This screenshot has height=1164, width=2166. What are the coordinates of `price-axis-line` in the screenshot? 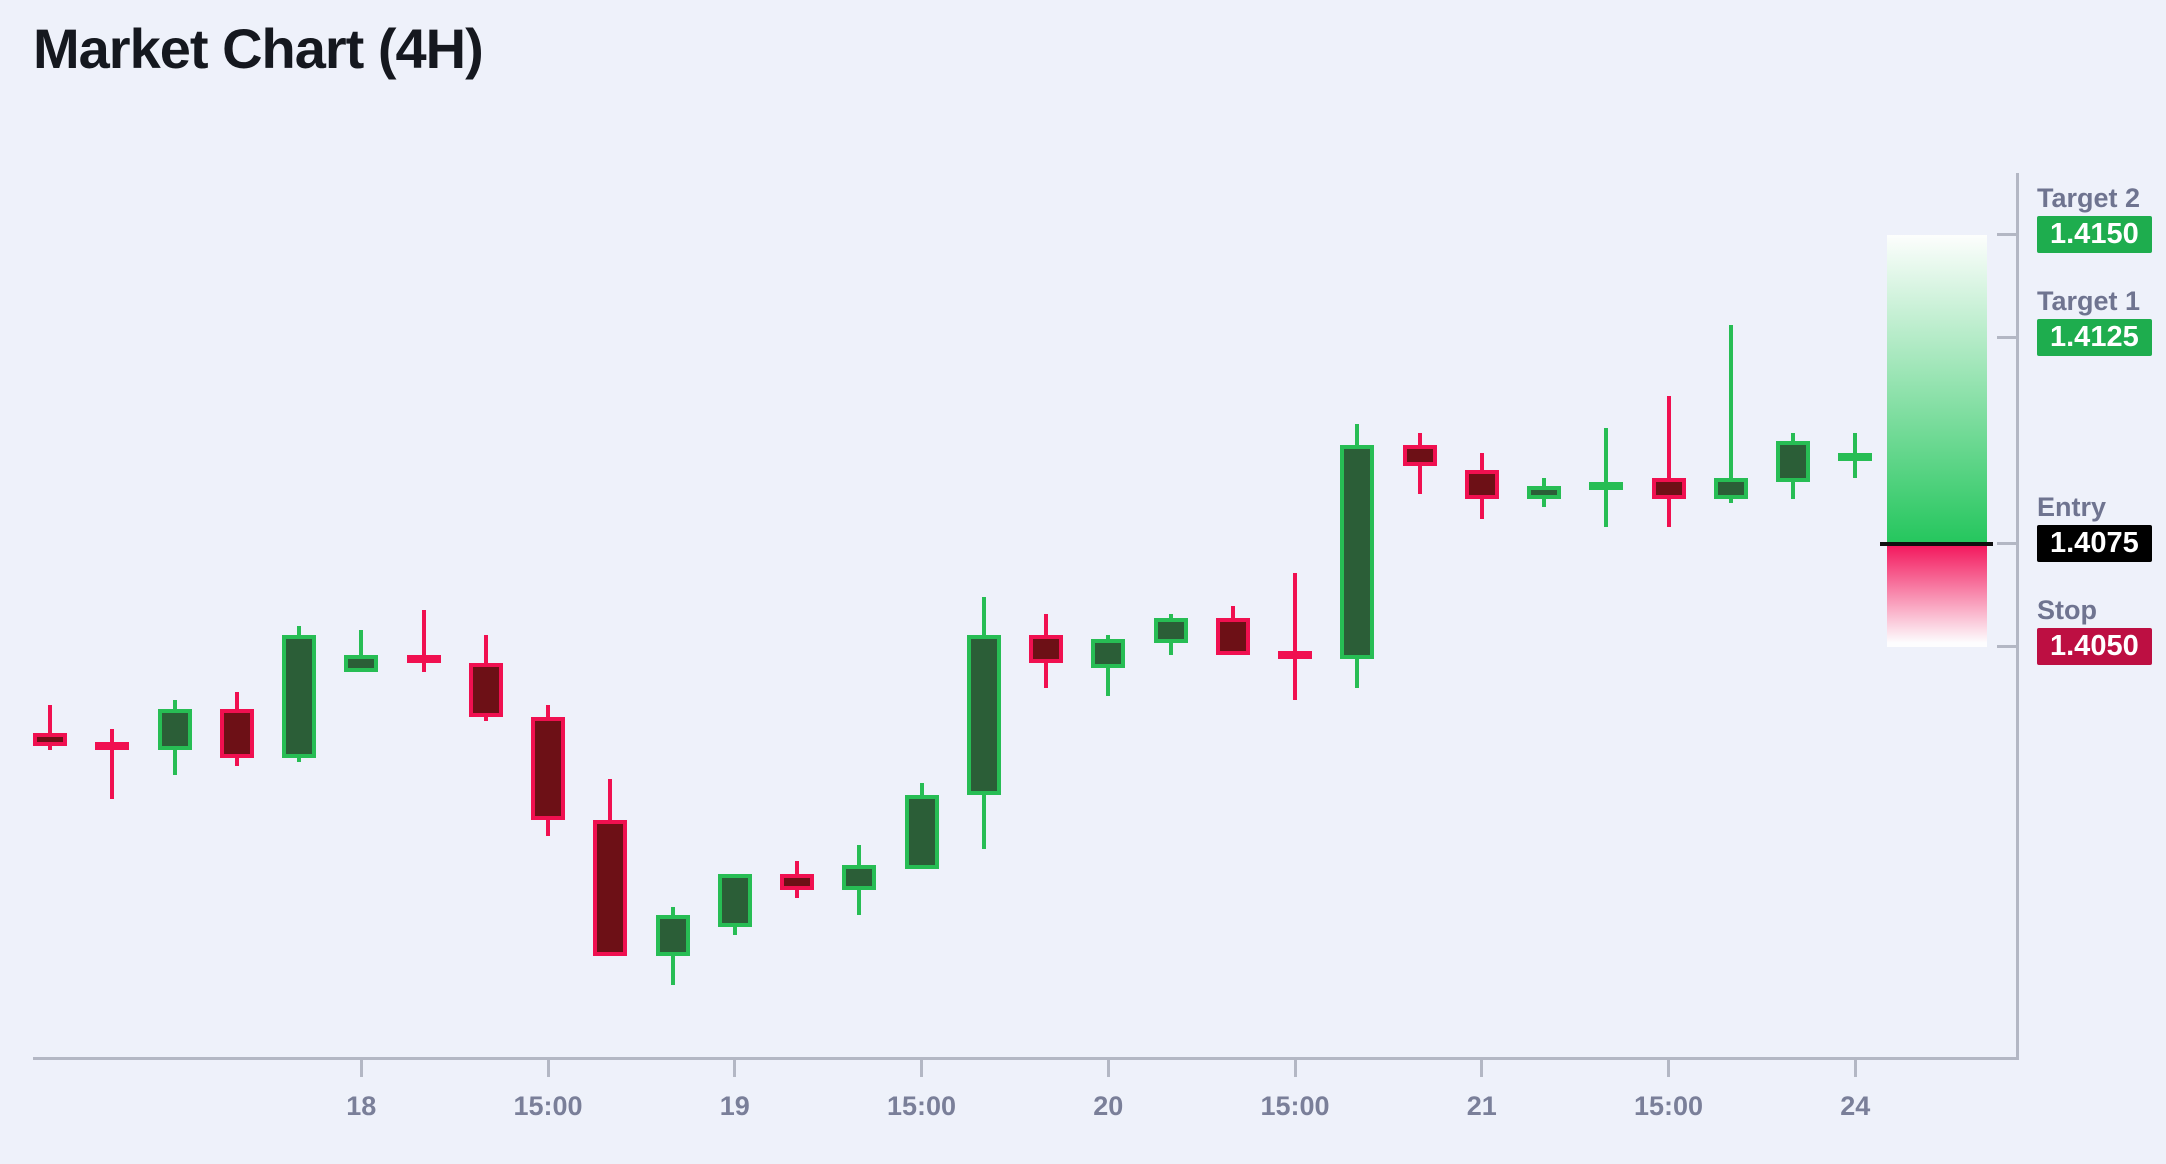 It's located at (2017, 616).